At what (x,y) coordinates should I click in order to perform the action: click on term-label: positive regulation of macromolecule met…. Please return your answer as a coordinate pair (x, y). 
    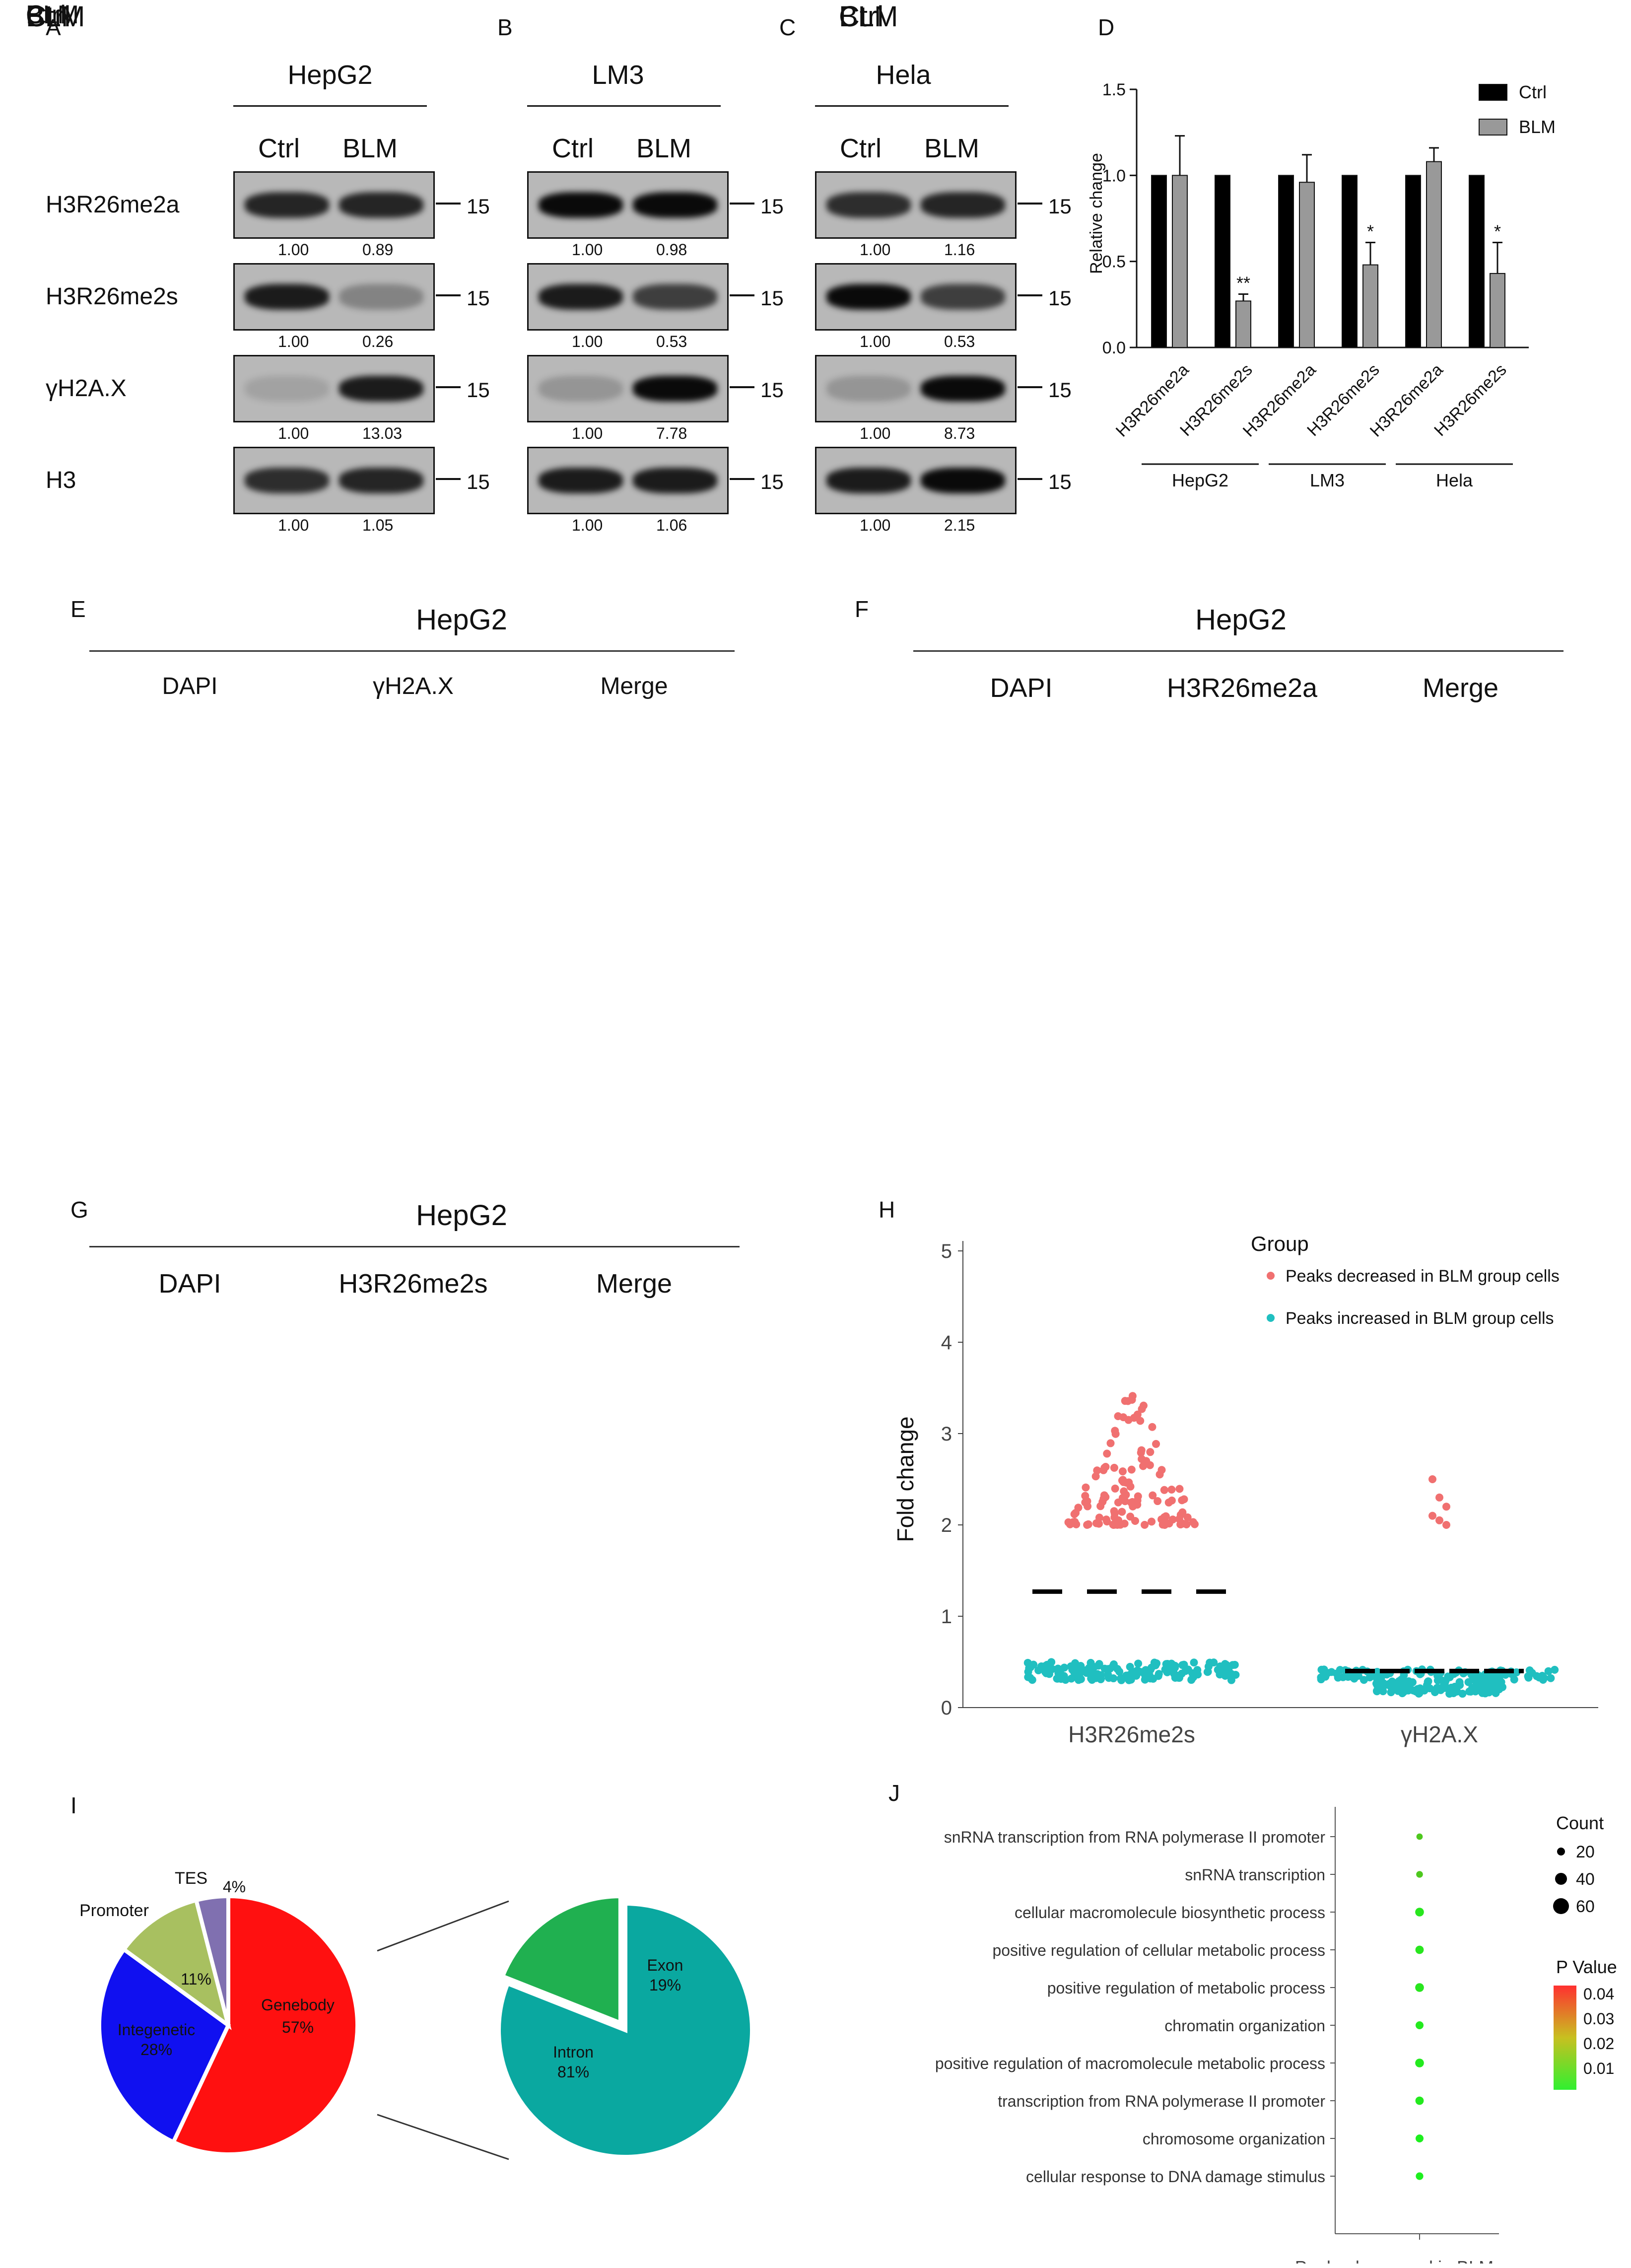
    Looking at the image, I should click on (1130, 2064).